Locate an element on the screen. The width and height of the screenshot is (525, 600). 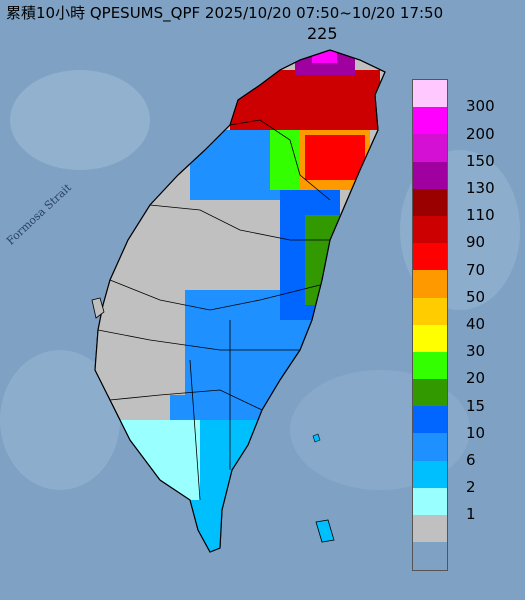
legend-label-10: 10 is located at coordinates (476, 433).